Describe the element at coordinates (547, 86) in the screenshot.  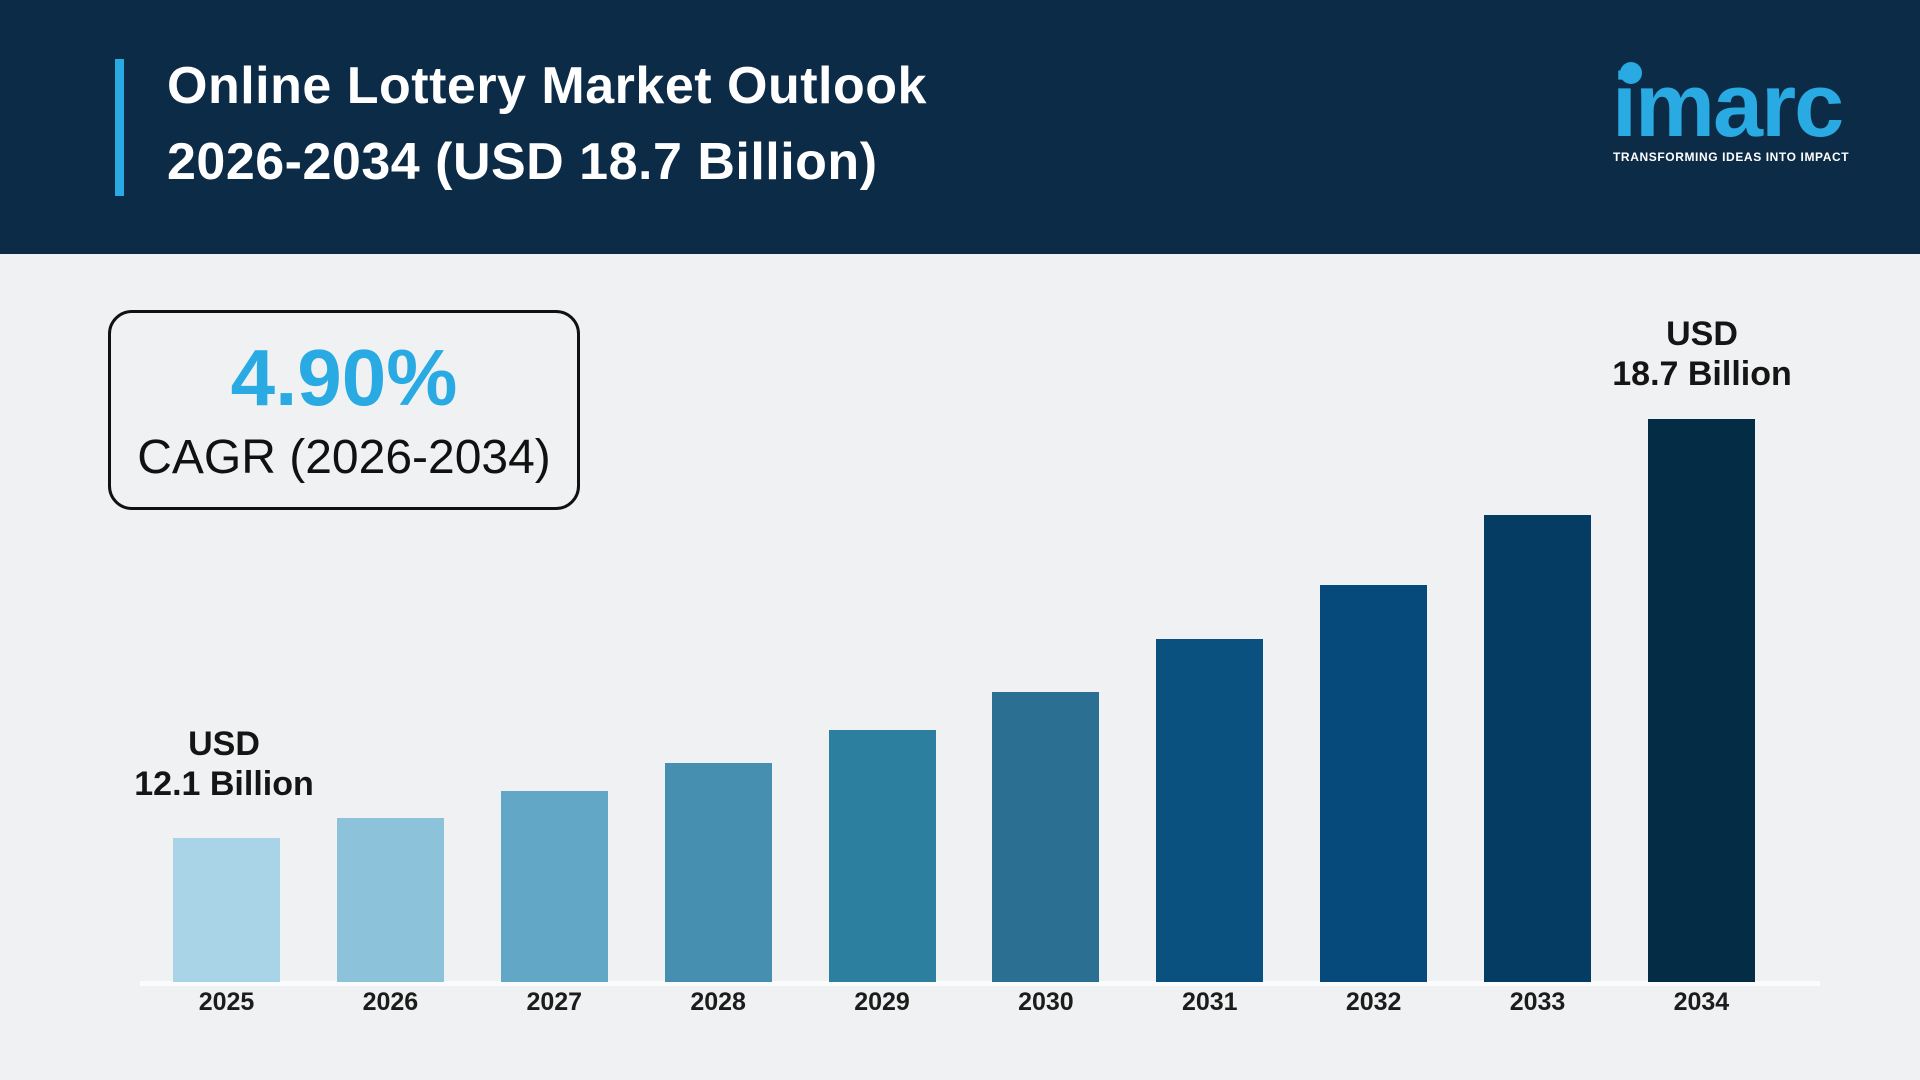
I see `page-title-line1: Online Lottery Market Outlook` at that location.